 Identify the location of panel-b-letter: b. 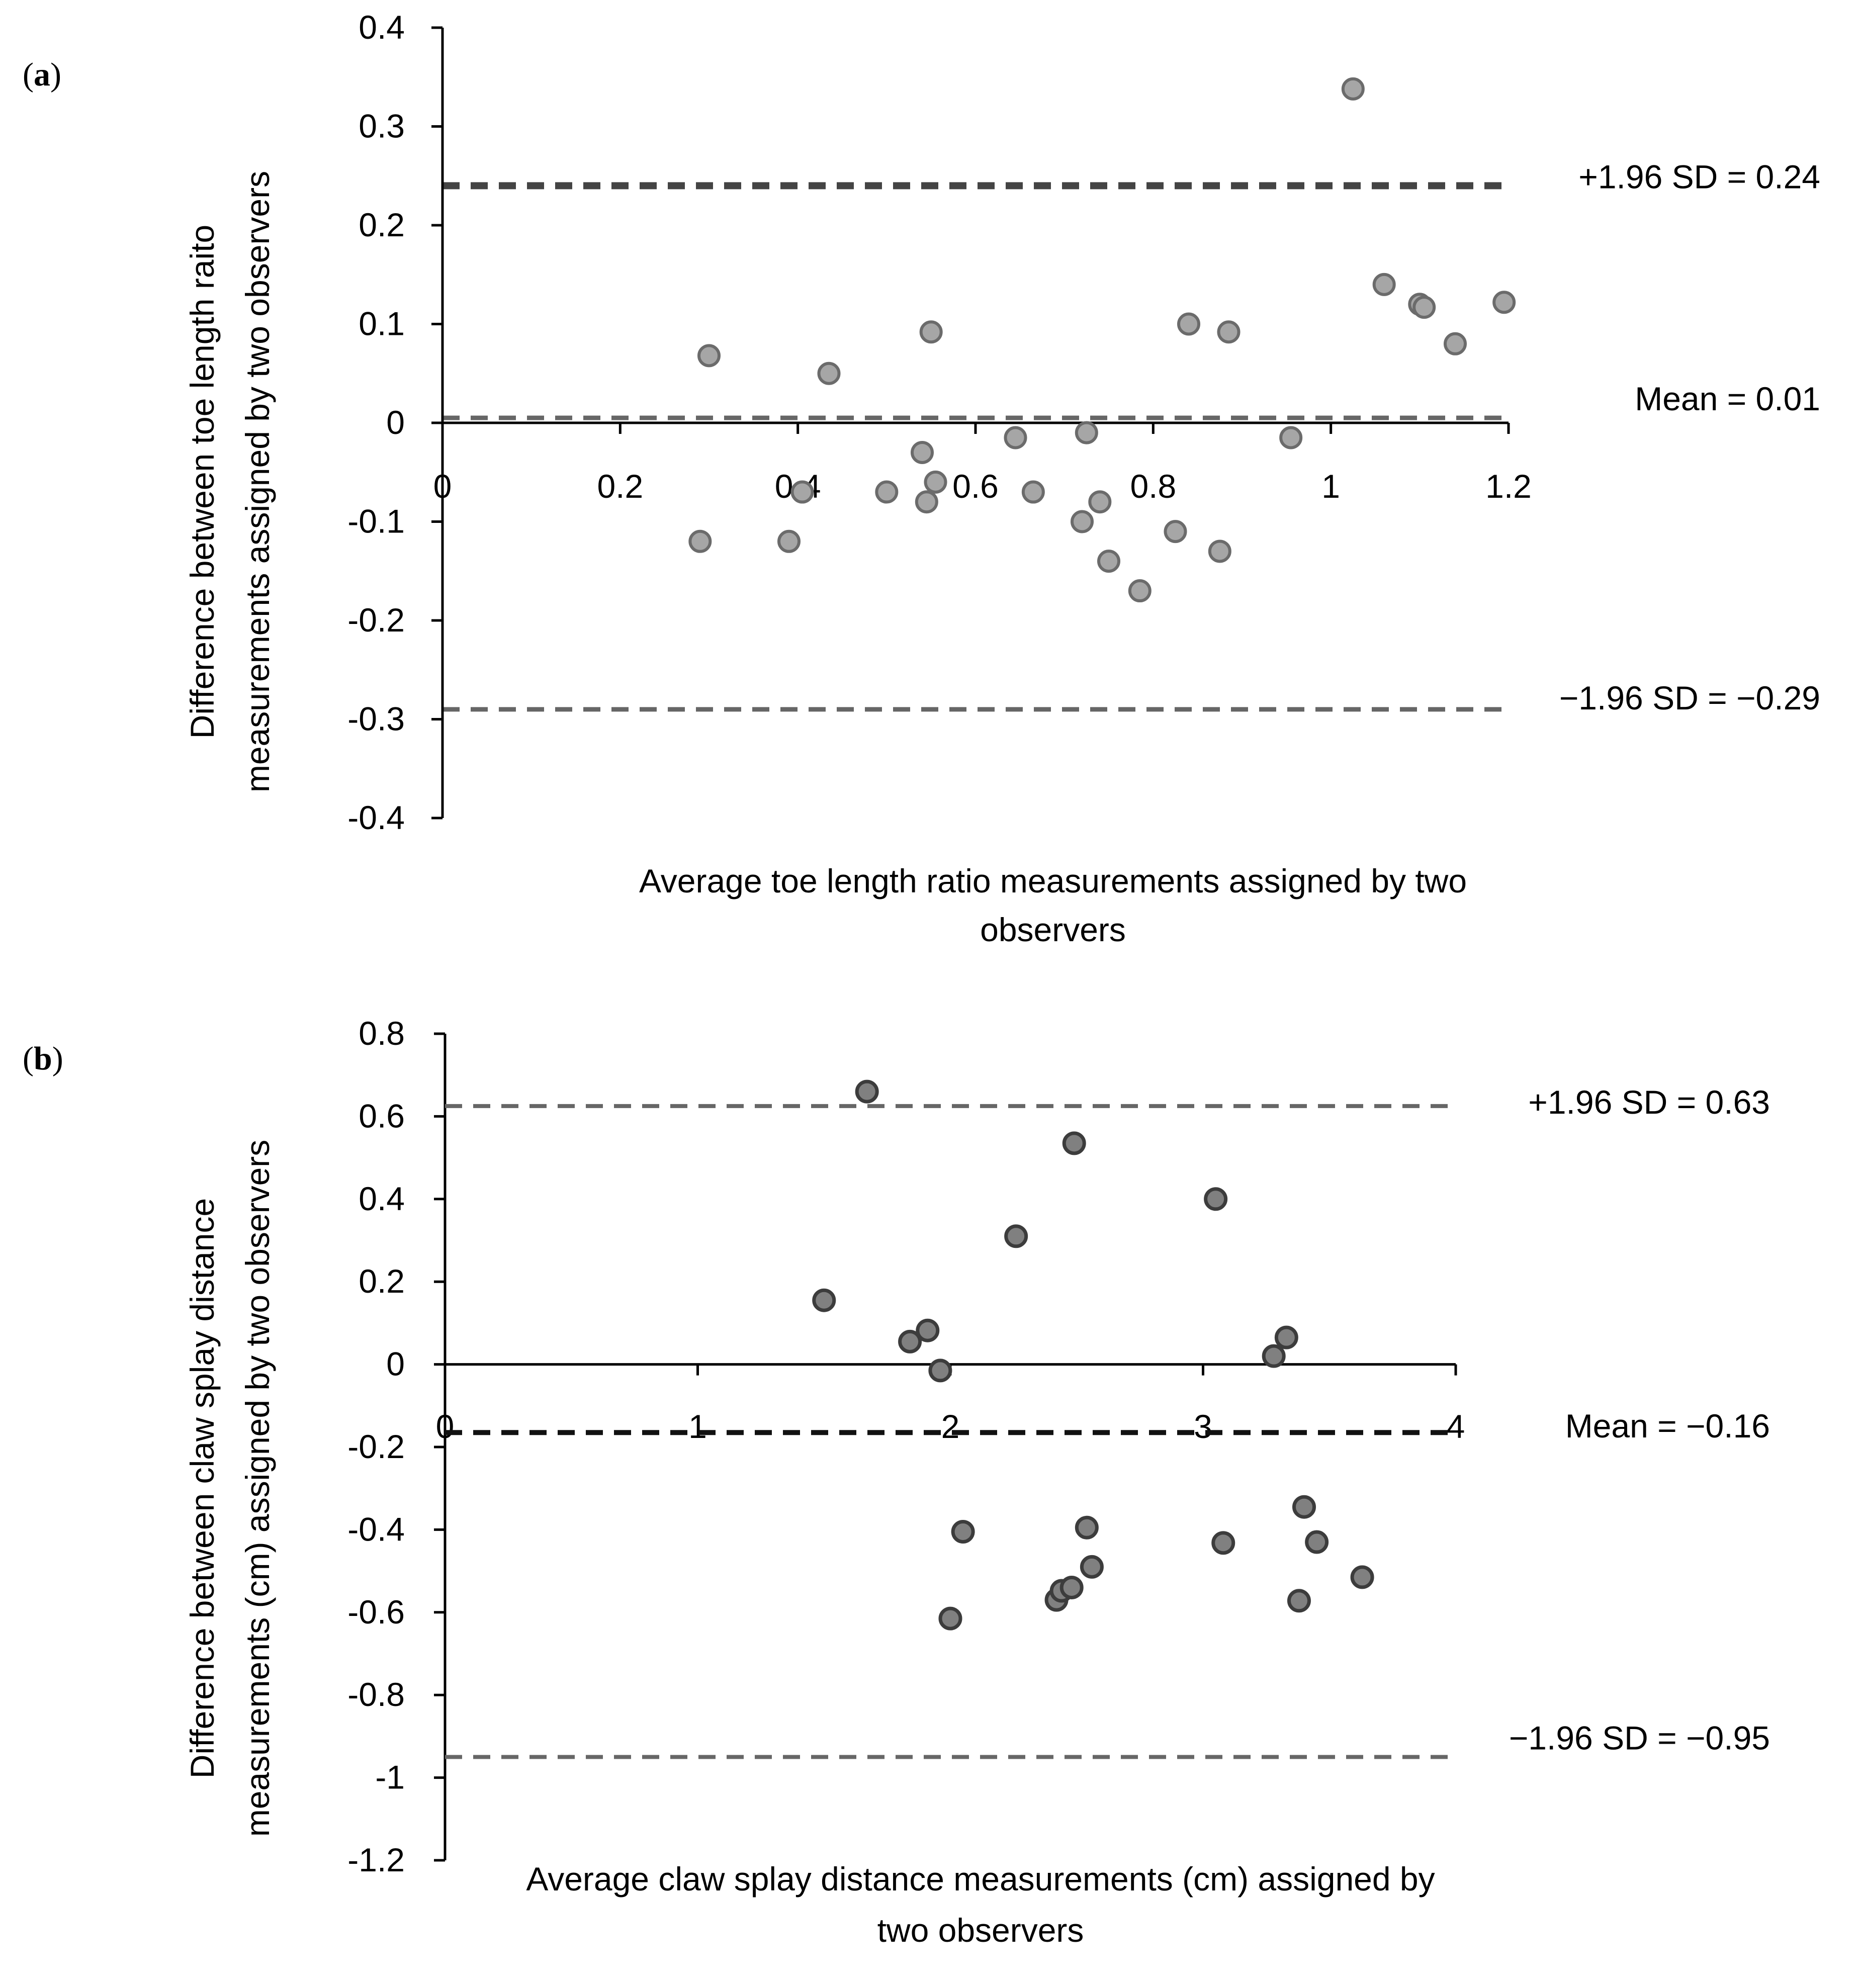
(43, 1058).